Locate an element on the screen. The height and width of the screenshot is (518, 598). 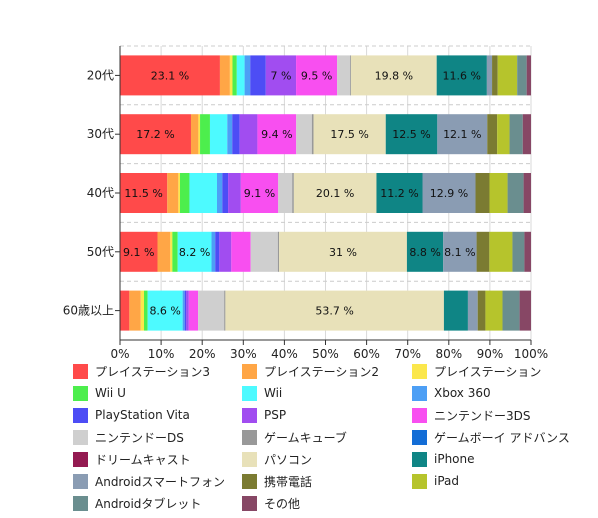
data-label: 8.8 % is located at coordinates (424, 252).